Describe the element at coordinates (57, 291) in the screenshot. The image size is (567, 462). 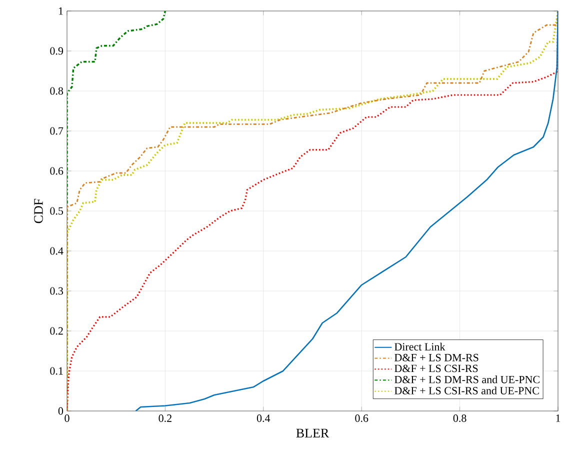
I see `y-tick-label: 0.3` at that location.